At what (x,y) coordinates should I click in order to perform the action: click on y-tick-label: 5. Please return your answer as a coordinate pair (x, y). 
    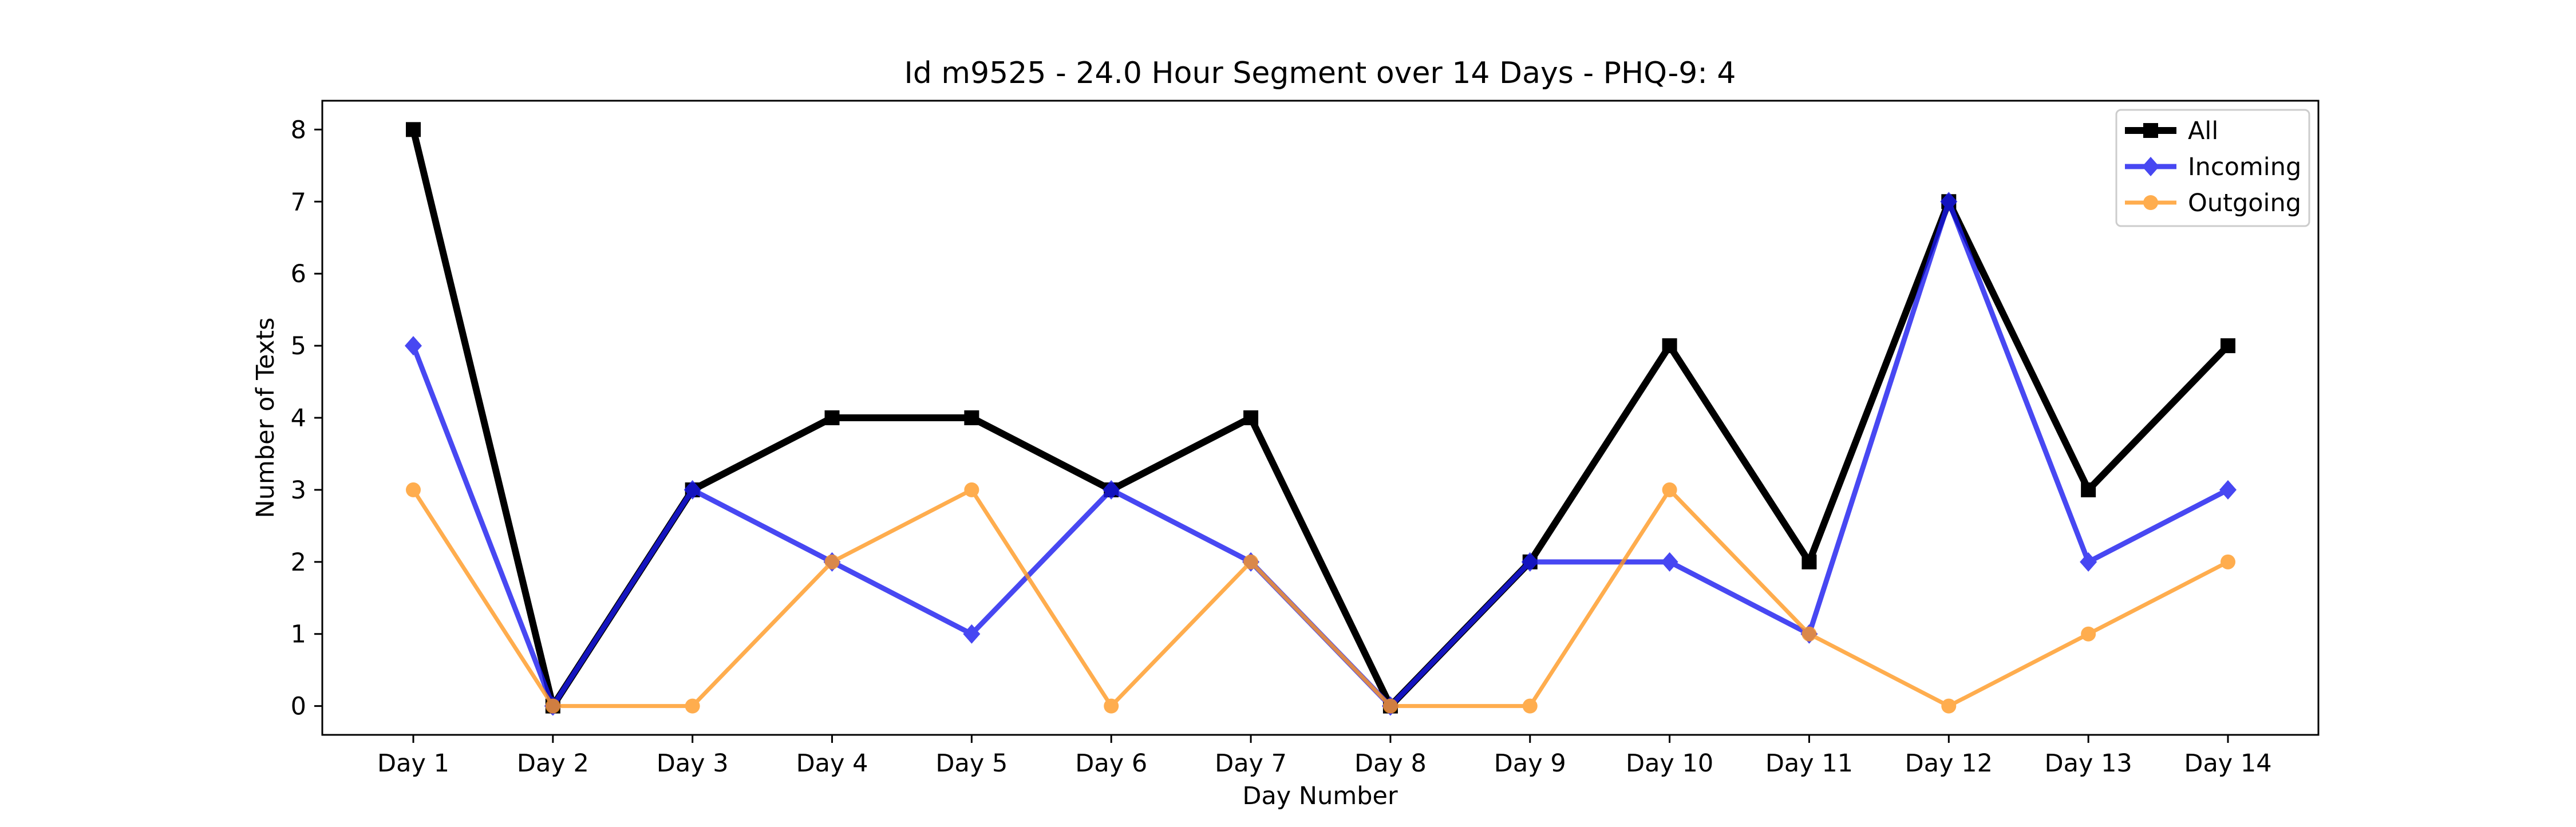
    Looking at the image, I should click on (298, 346).